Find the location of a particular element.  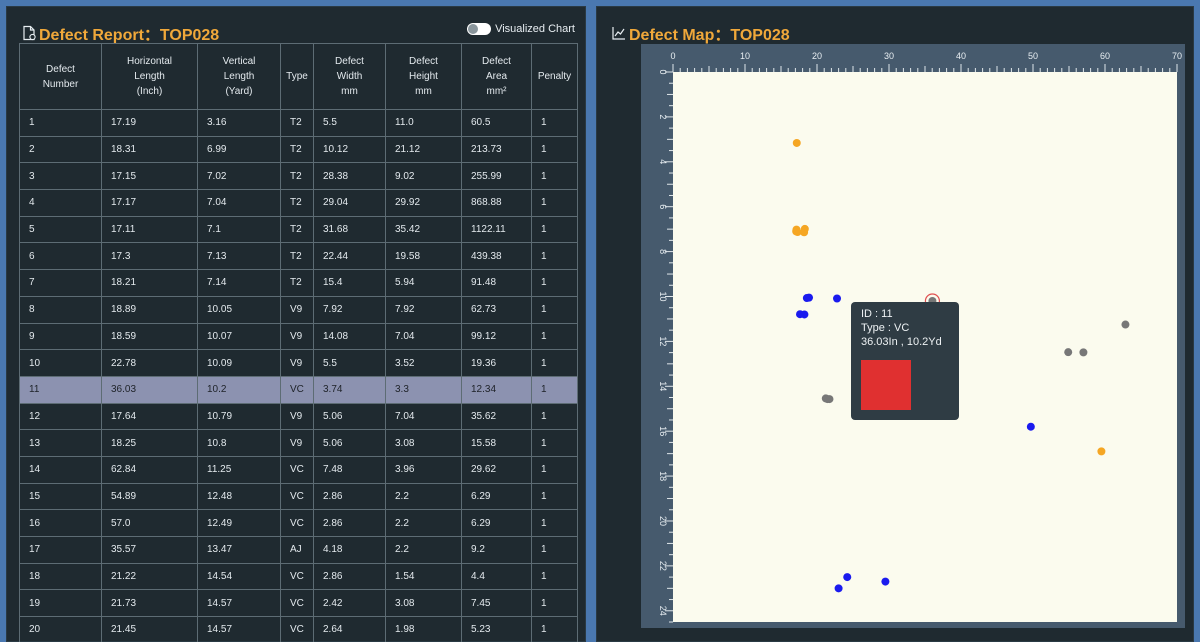

column-header-line: Vertical is located at coordinates (239, 61).